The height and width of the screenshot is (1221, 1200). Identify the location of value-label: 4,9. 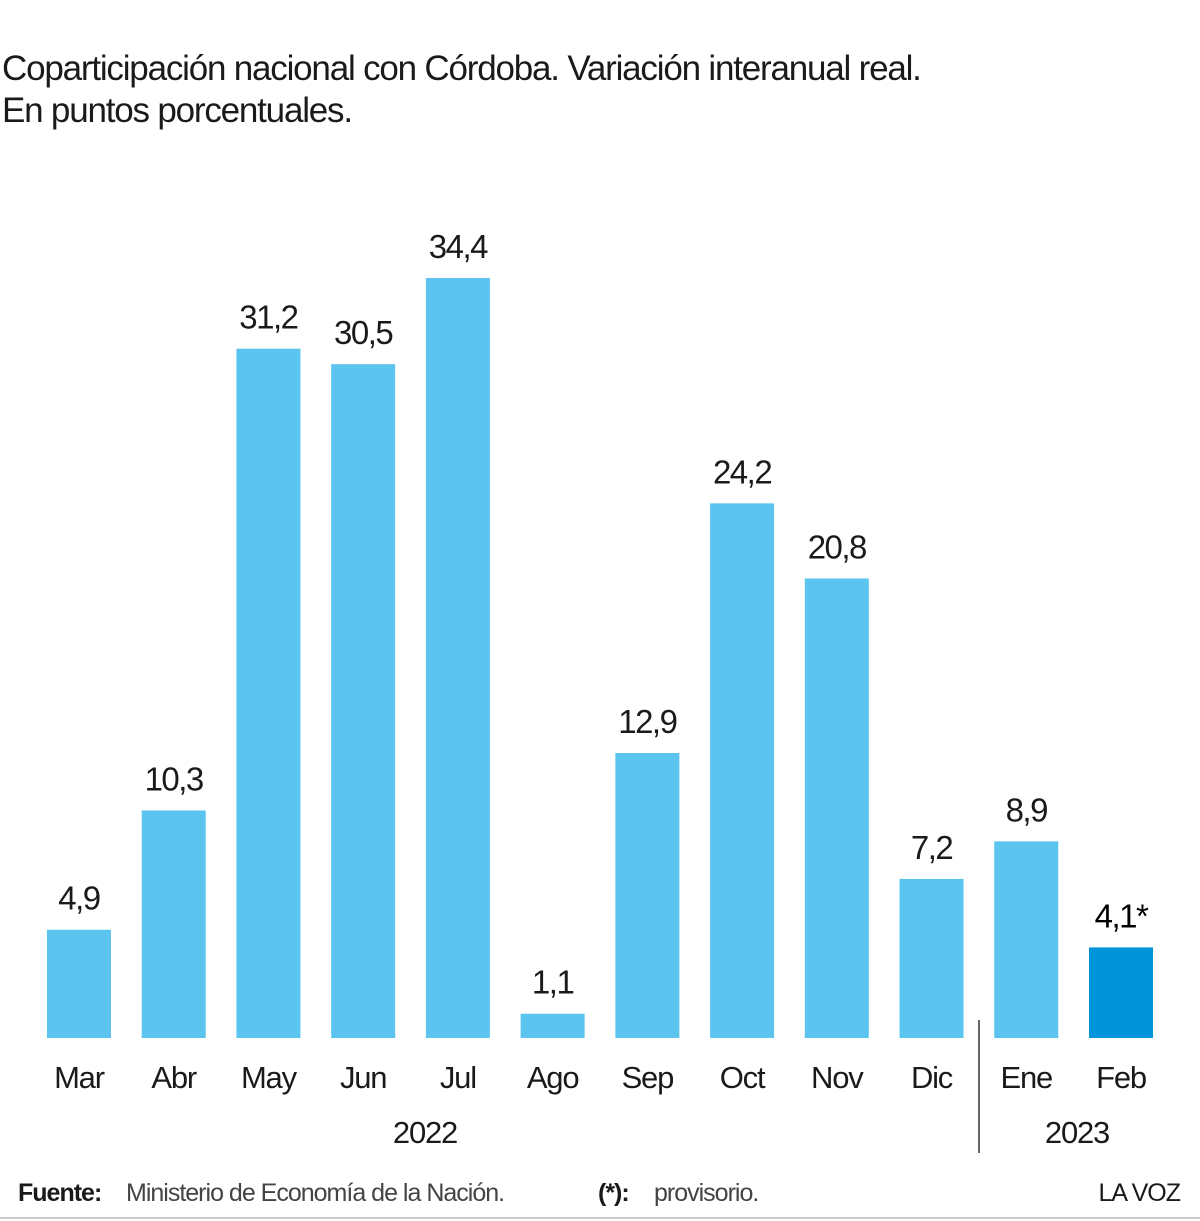
(79, 898).